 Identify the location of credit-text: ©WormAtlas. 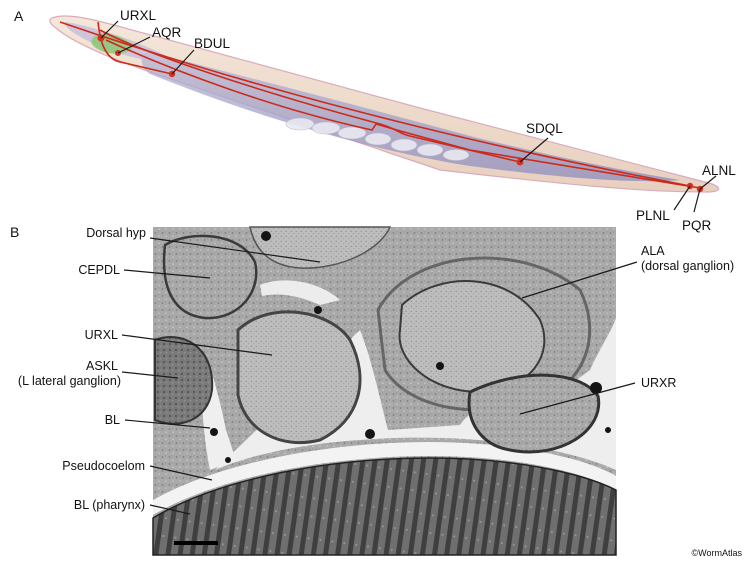
(717, 553).